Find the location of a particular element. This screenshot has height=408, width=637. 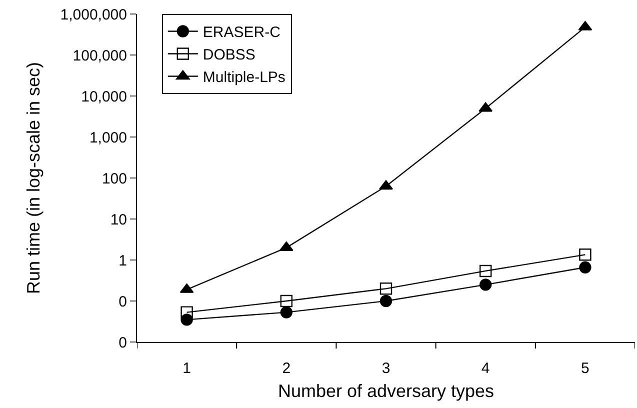

y-tick-label: 100,000 is located at coordinates (99, 55).